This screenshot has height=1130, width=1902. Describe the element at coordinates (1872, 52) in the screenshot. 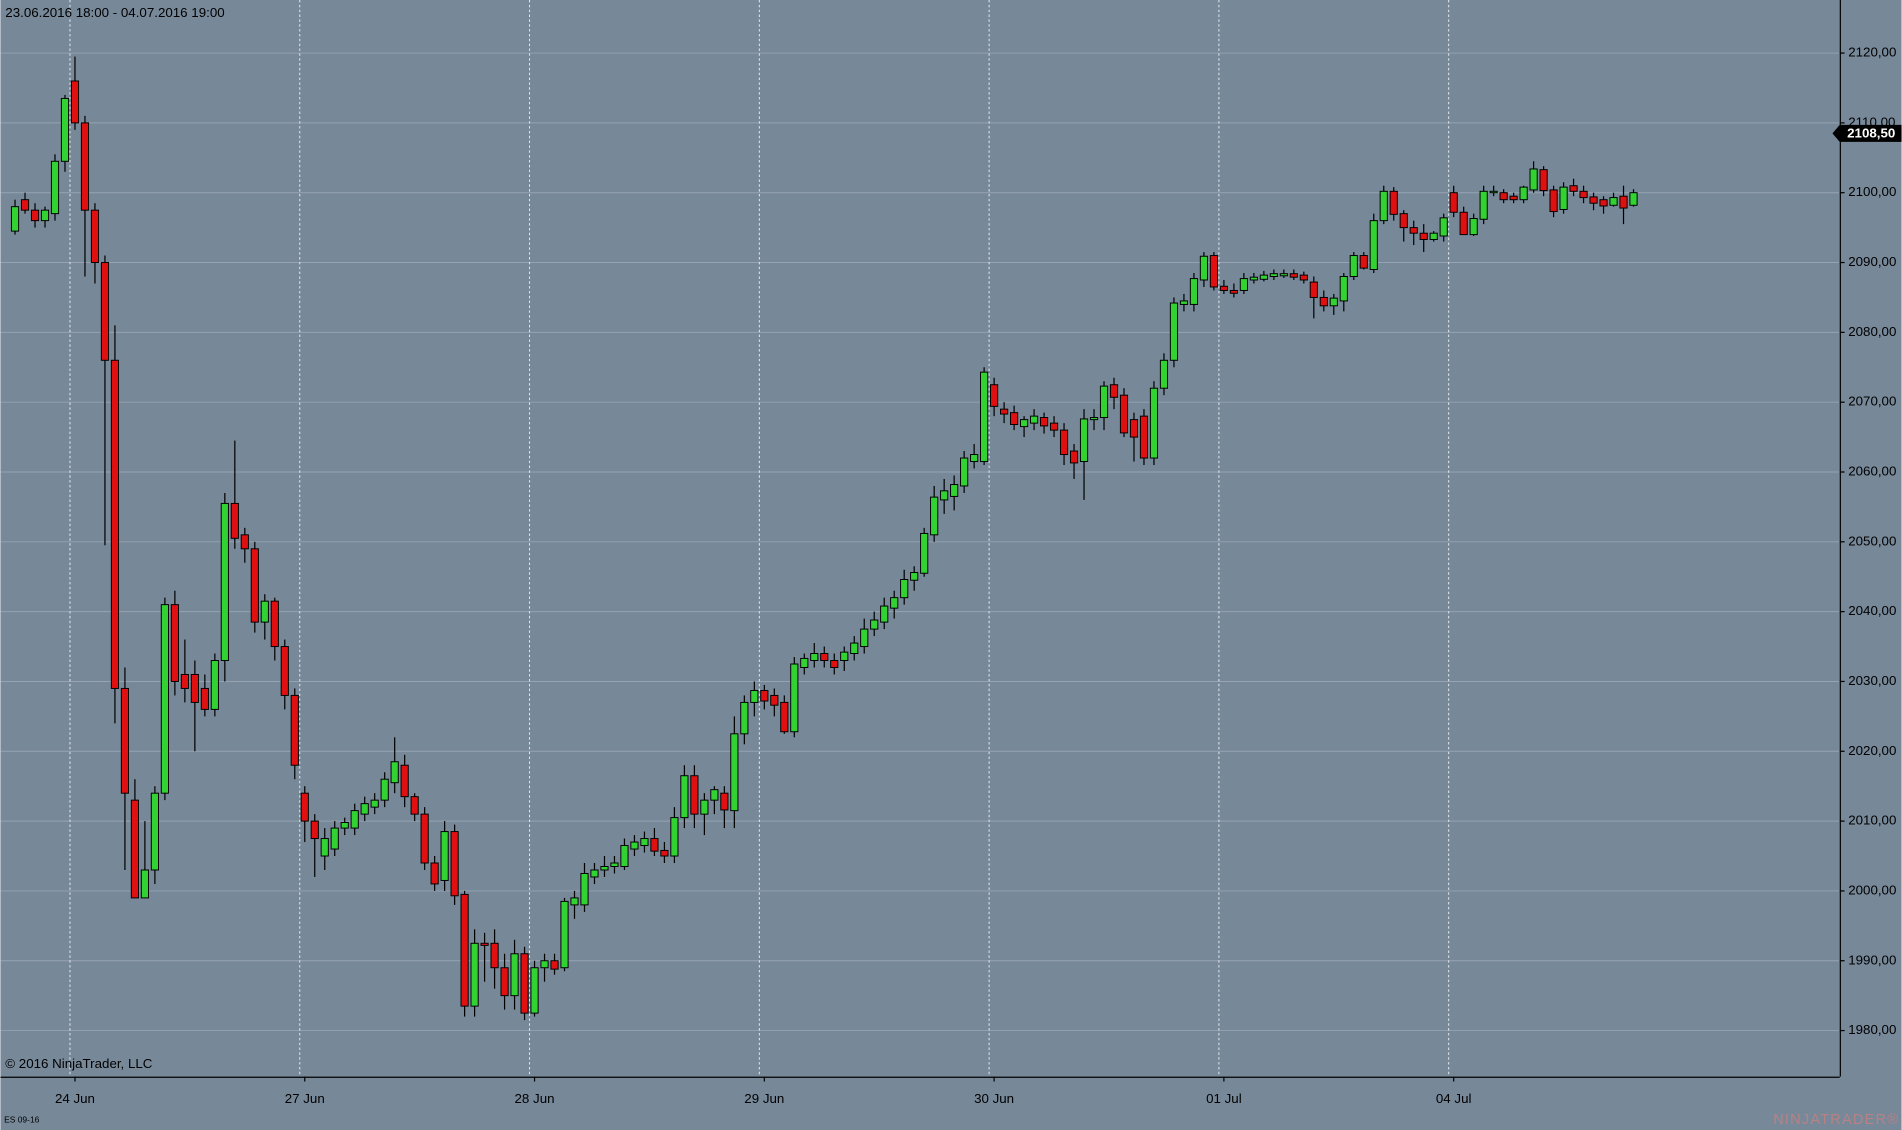

I see `y-tick-label: 2120,00` at that location.